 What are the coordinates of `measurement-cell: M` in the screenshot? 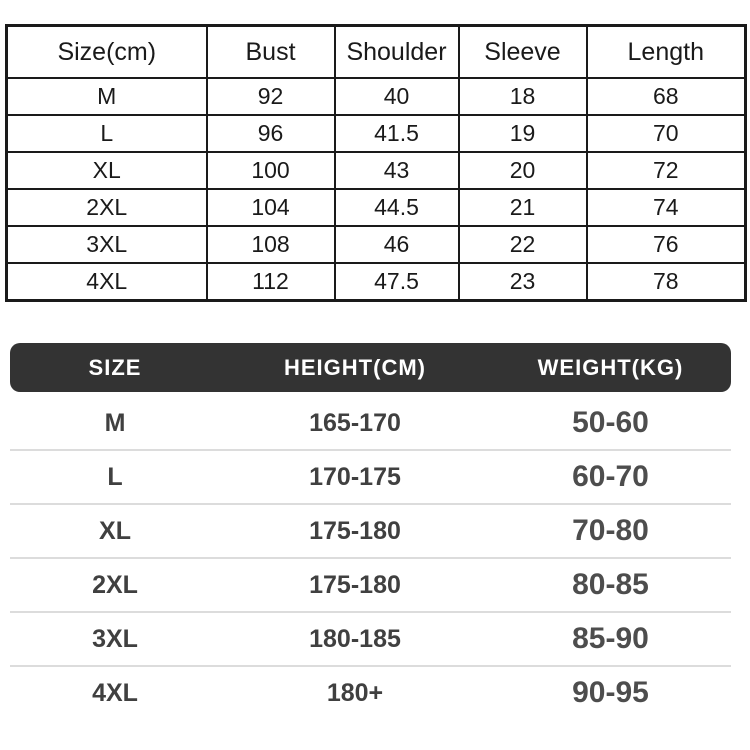 It's located at (106, 96).